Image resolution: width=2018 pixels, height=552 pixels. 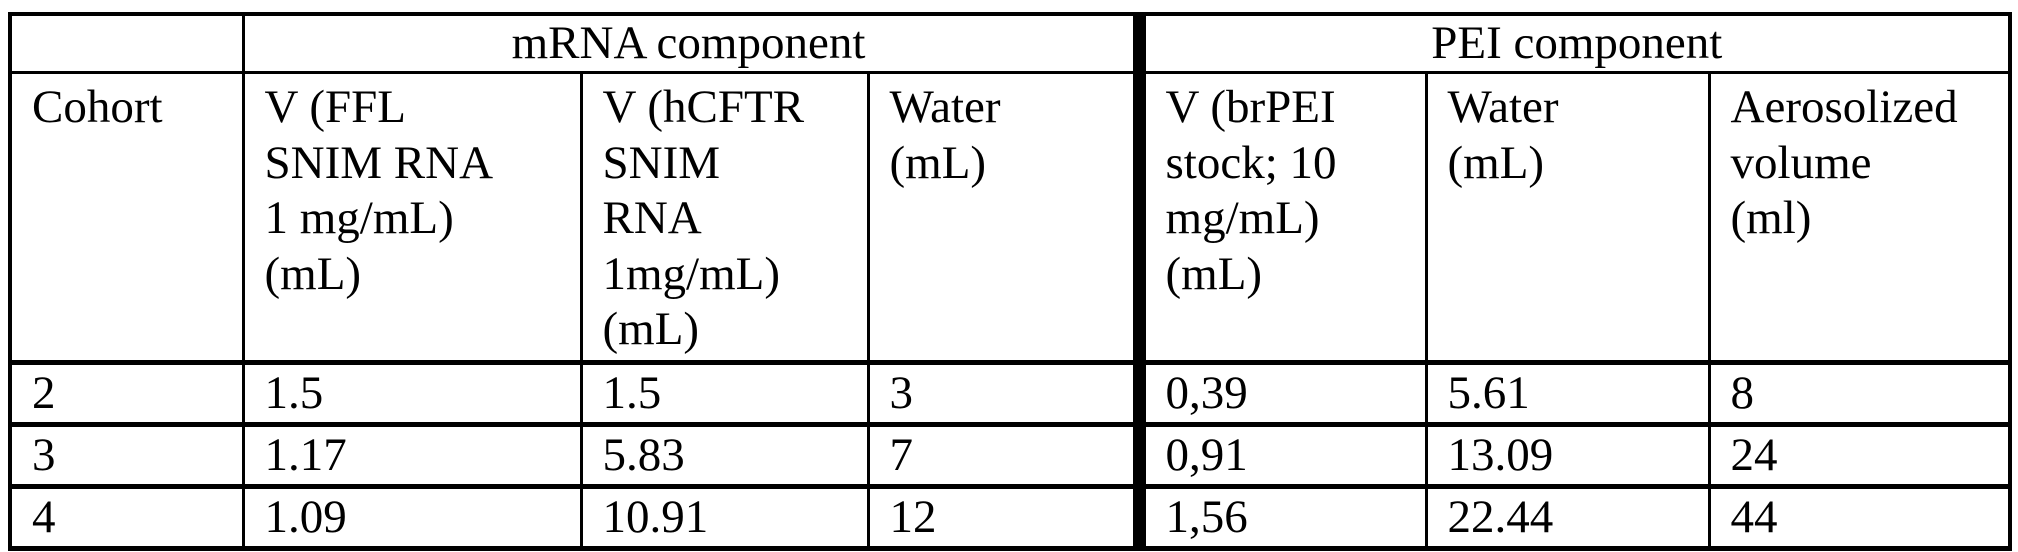 What do you see at coordinates (724, 455) in the screenshot?
I see `cell-v-hcftr: 5.83` at bounding box center [724, 455].